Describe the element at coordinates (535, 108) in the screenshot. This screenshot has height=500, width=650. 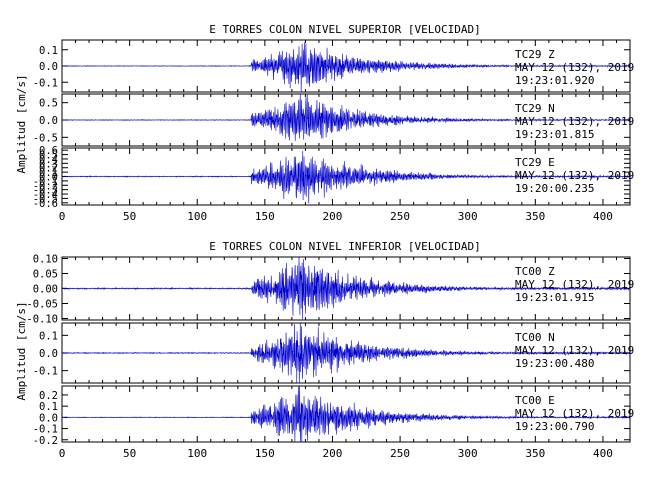
I see `station-component-label: TC29 N` at that location.